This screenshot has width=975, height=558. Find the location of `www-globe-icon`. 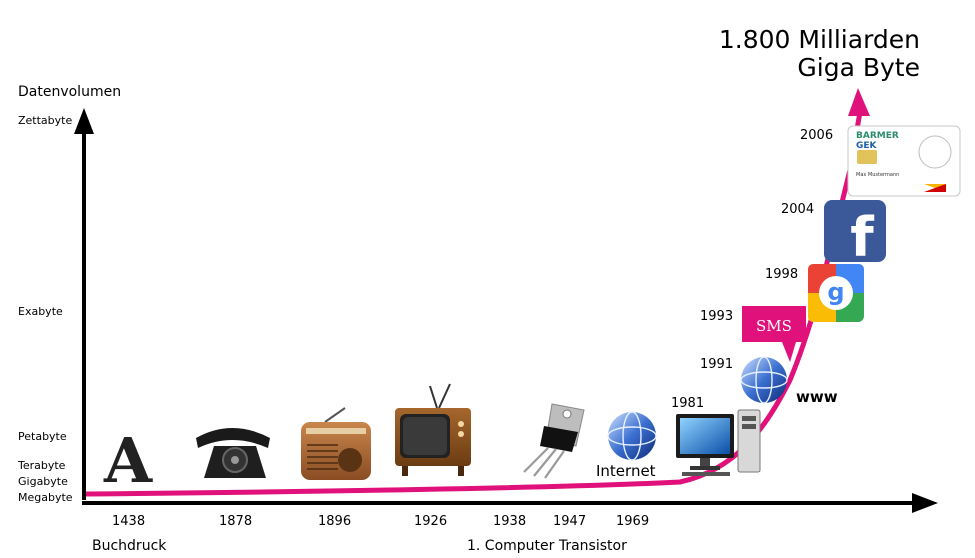

www-globe-icon is located at coordinates (764, 380).